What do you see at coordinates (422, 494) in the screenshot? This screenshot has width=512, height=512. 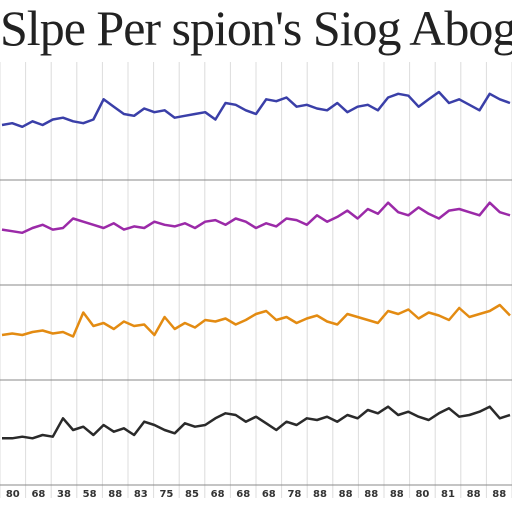 I see `panel-3-tick-label-16: 80` at bounding box center [422, 494].